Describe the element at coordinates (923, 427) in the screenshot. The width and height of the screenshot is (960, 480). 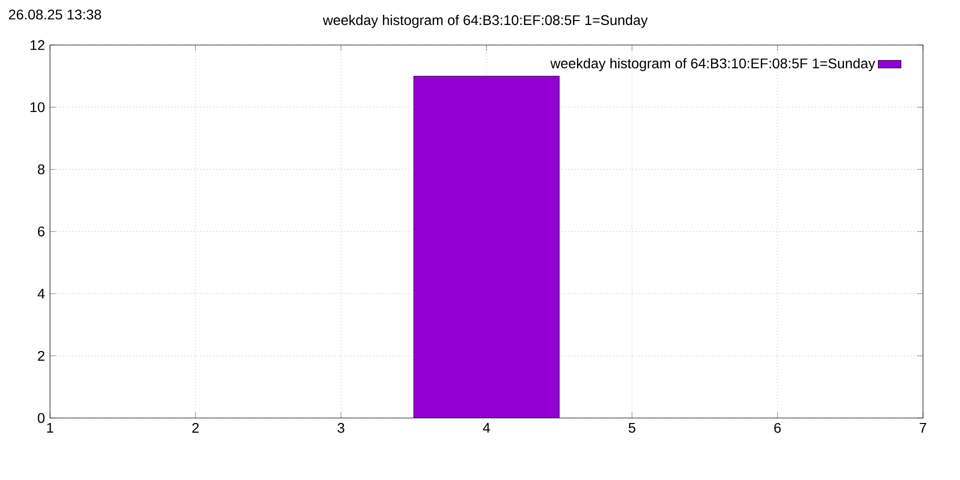
I see `x-tick-label: 7` at that location.